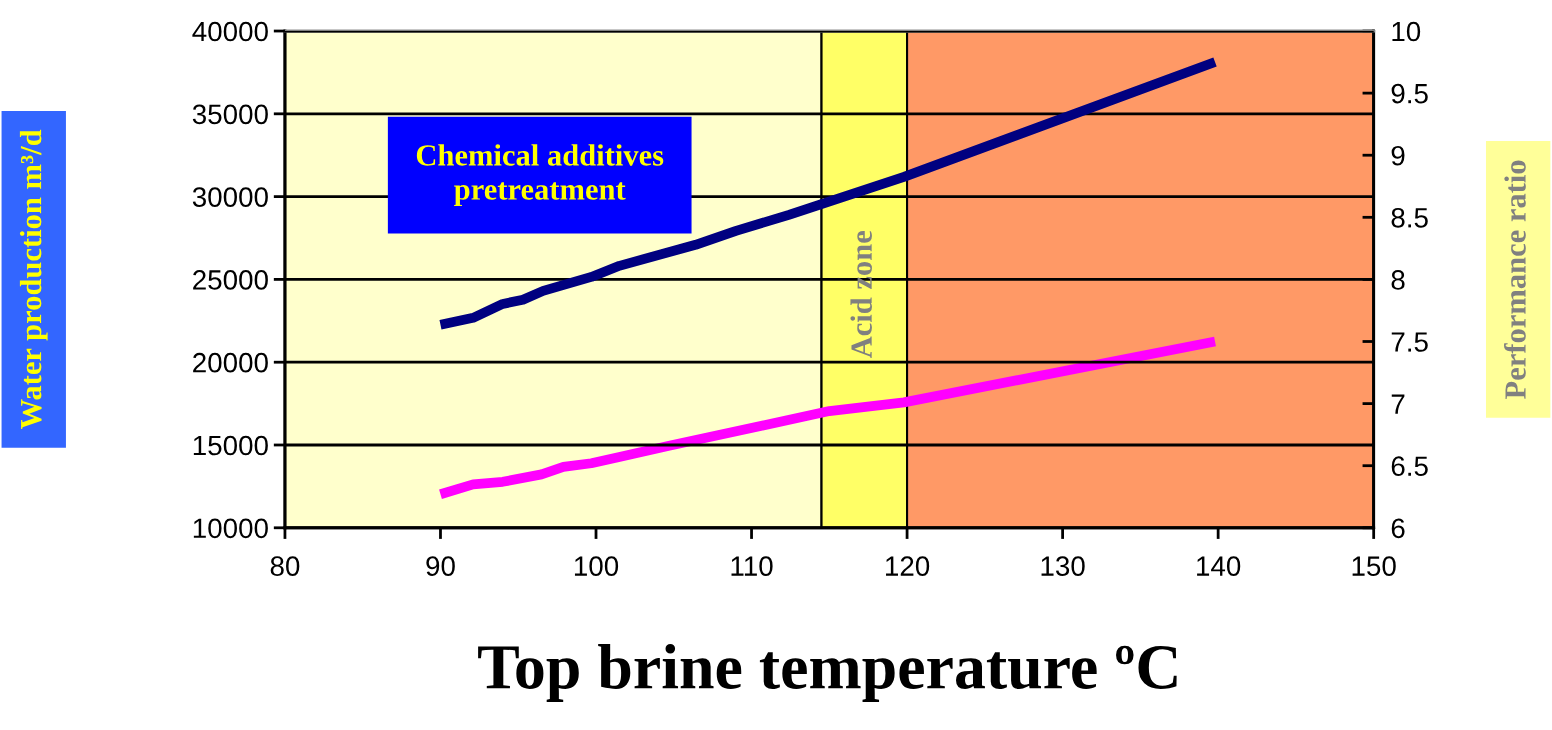 The image size is (1552, 730). What do you see at coordinates (1398, 280) in the screenshot?
I see `y2-tick-label: 8` at bounding box center [1398, 280].